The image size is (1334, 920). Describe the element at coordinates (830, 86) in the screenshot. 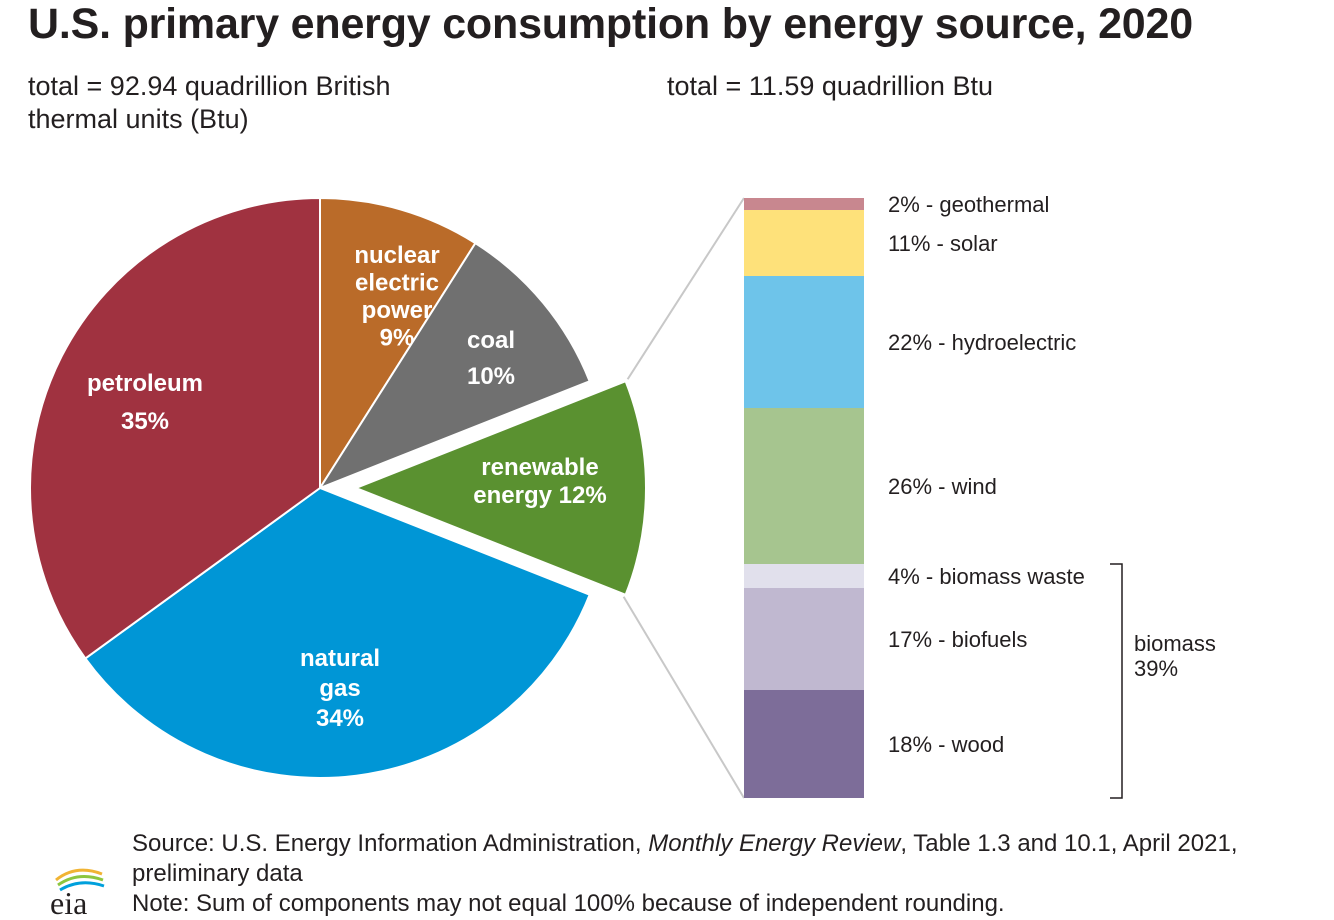

I see `bar-total-label: total = 11.59 quadrillion Btu` at that location.